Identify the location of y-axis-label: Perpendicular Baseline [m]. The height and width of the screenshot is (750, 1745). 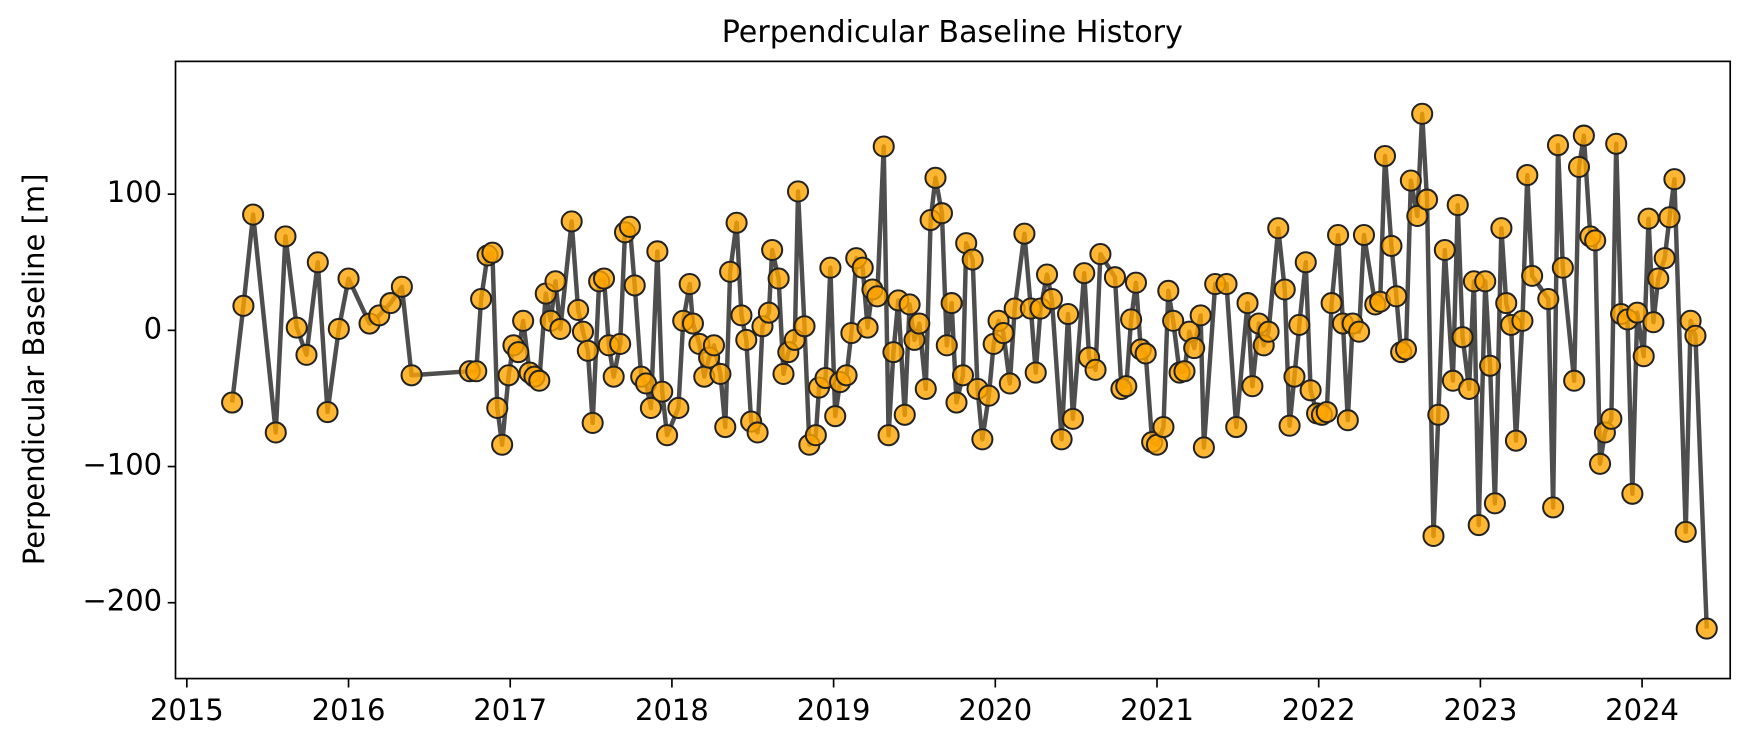
(34, 370).